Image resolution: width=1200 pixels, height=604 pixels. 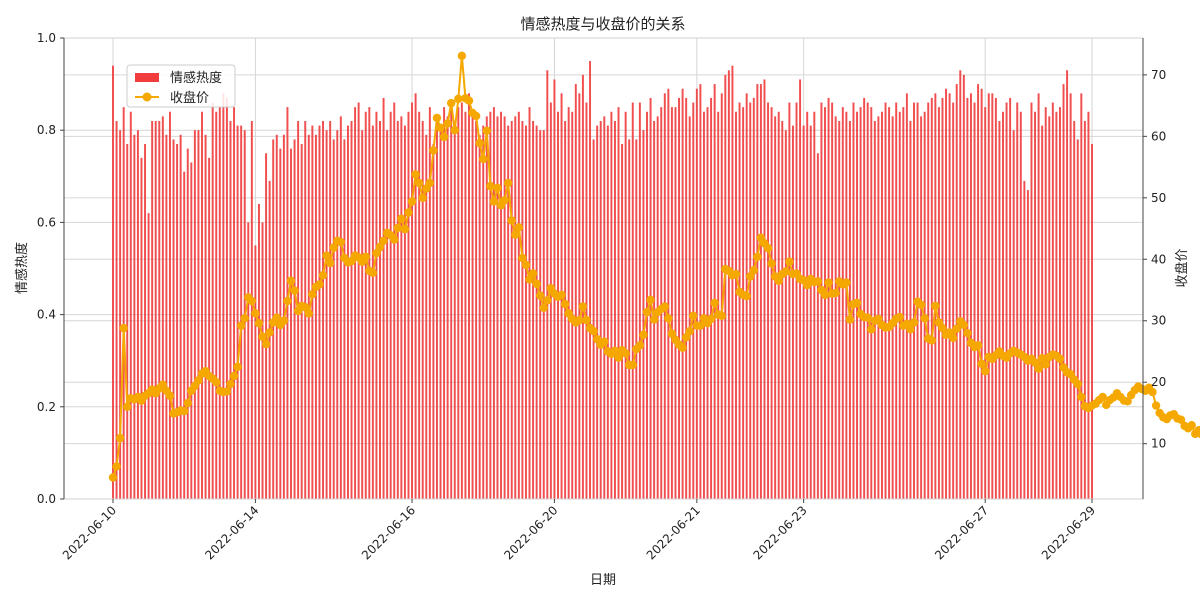 What do you see at coordinates (1158, 259) in the screenshot?
I see `y-right-tick-label: 40` at bounding box center [1158, 259].